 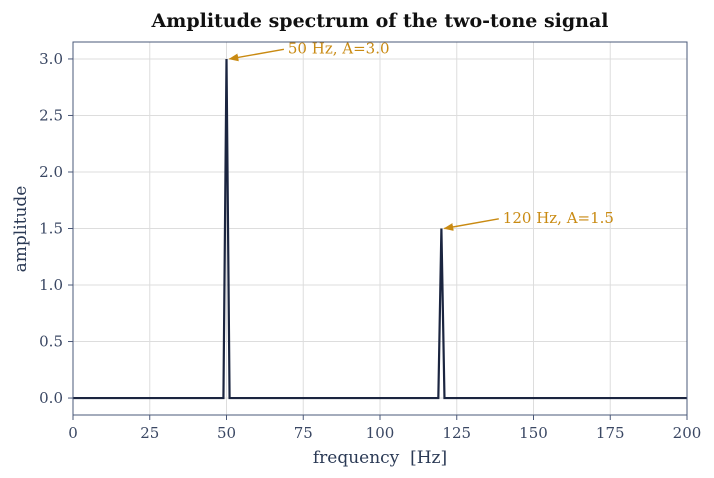 I want to click on y-tick-label: 2.5, so click(x=51, y=115).